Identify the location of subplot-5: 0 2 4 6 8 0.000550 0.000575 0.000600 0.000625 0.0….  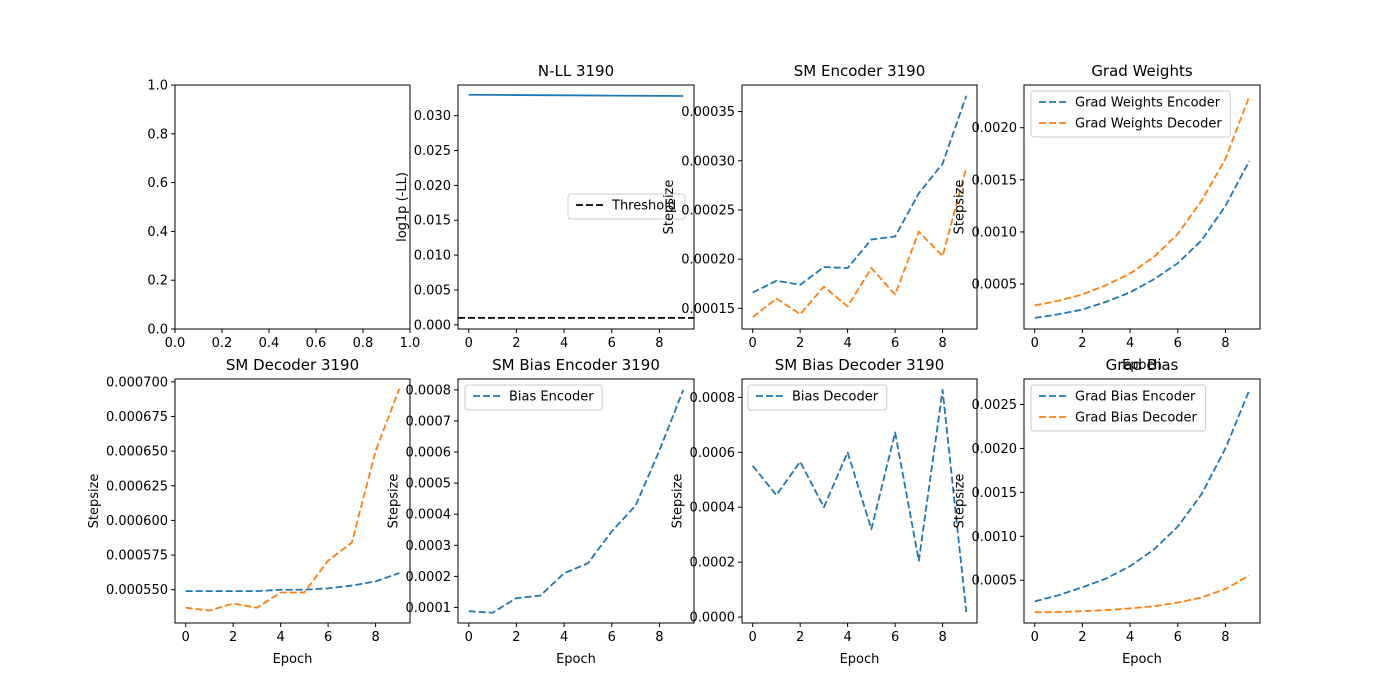
(249, 511).